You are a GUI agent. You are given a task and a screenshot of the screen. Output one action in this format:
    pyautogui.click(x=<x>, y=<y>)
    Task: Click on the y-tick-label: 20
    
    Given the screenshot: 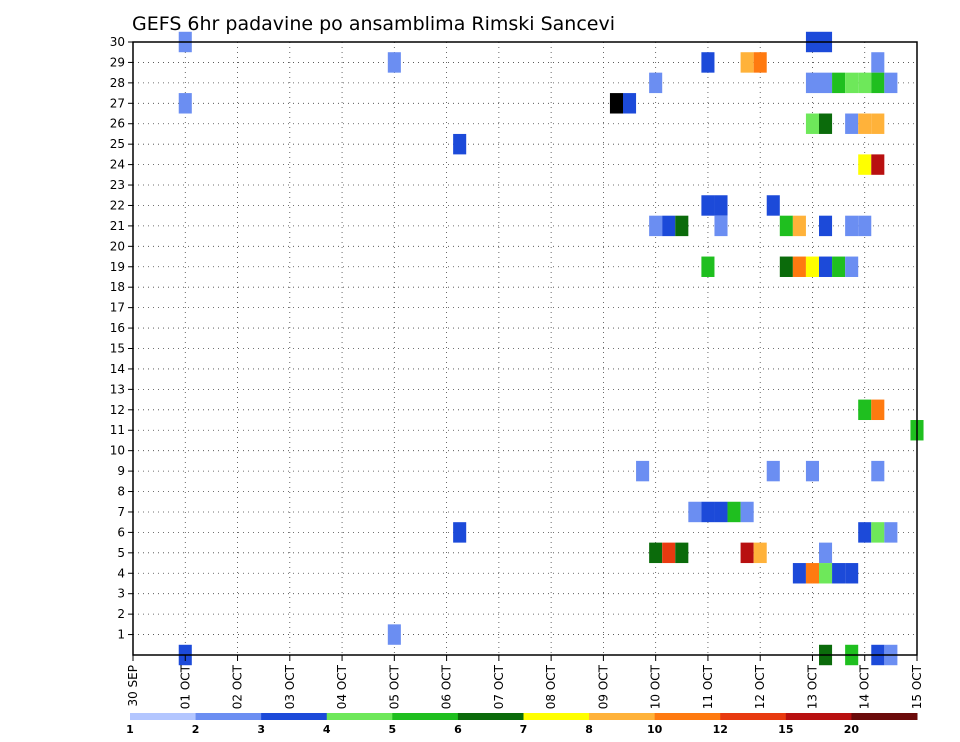 What is the action you would take?
    pyautogui.click(x=117, y=246)
    